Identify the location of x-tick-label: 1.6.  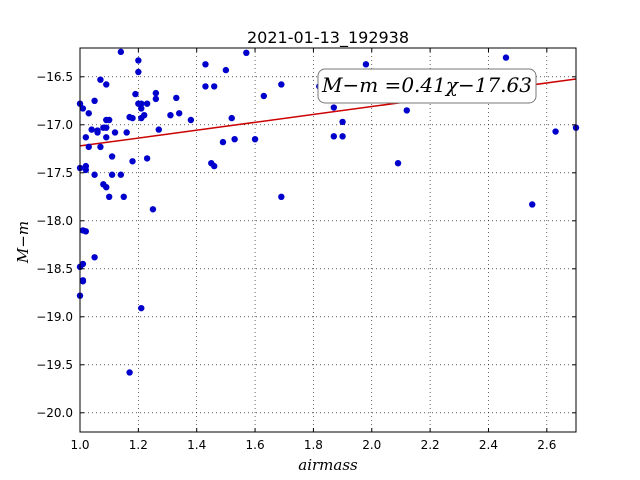
(255, 445).